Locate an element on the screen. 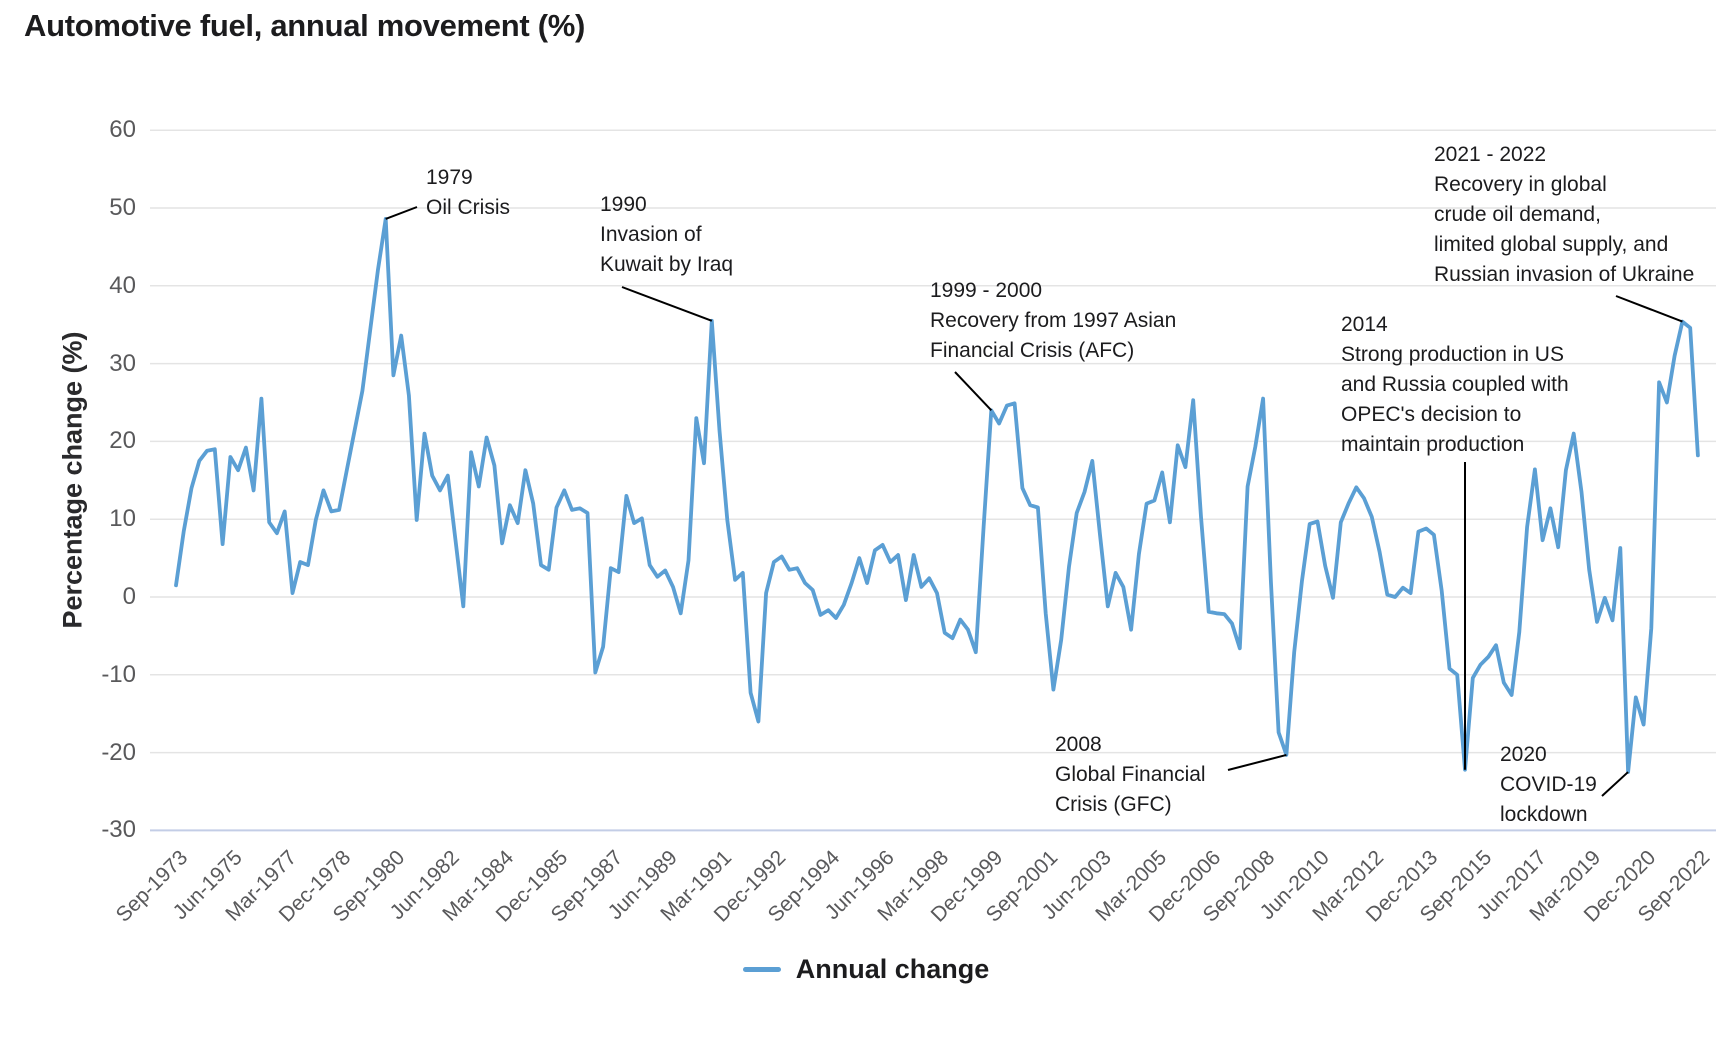 Image resolution: width=1732 pixels, height=1048 pixels. annotation-line: 2020 is located at coordinates (1523, 754).